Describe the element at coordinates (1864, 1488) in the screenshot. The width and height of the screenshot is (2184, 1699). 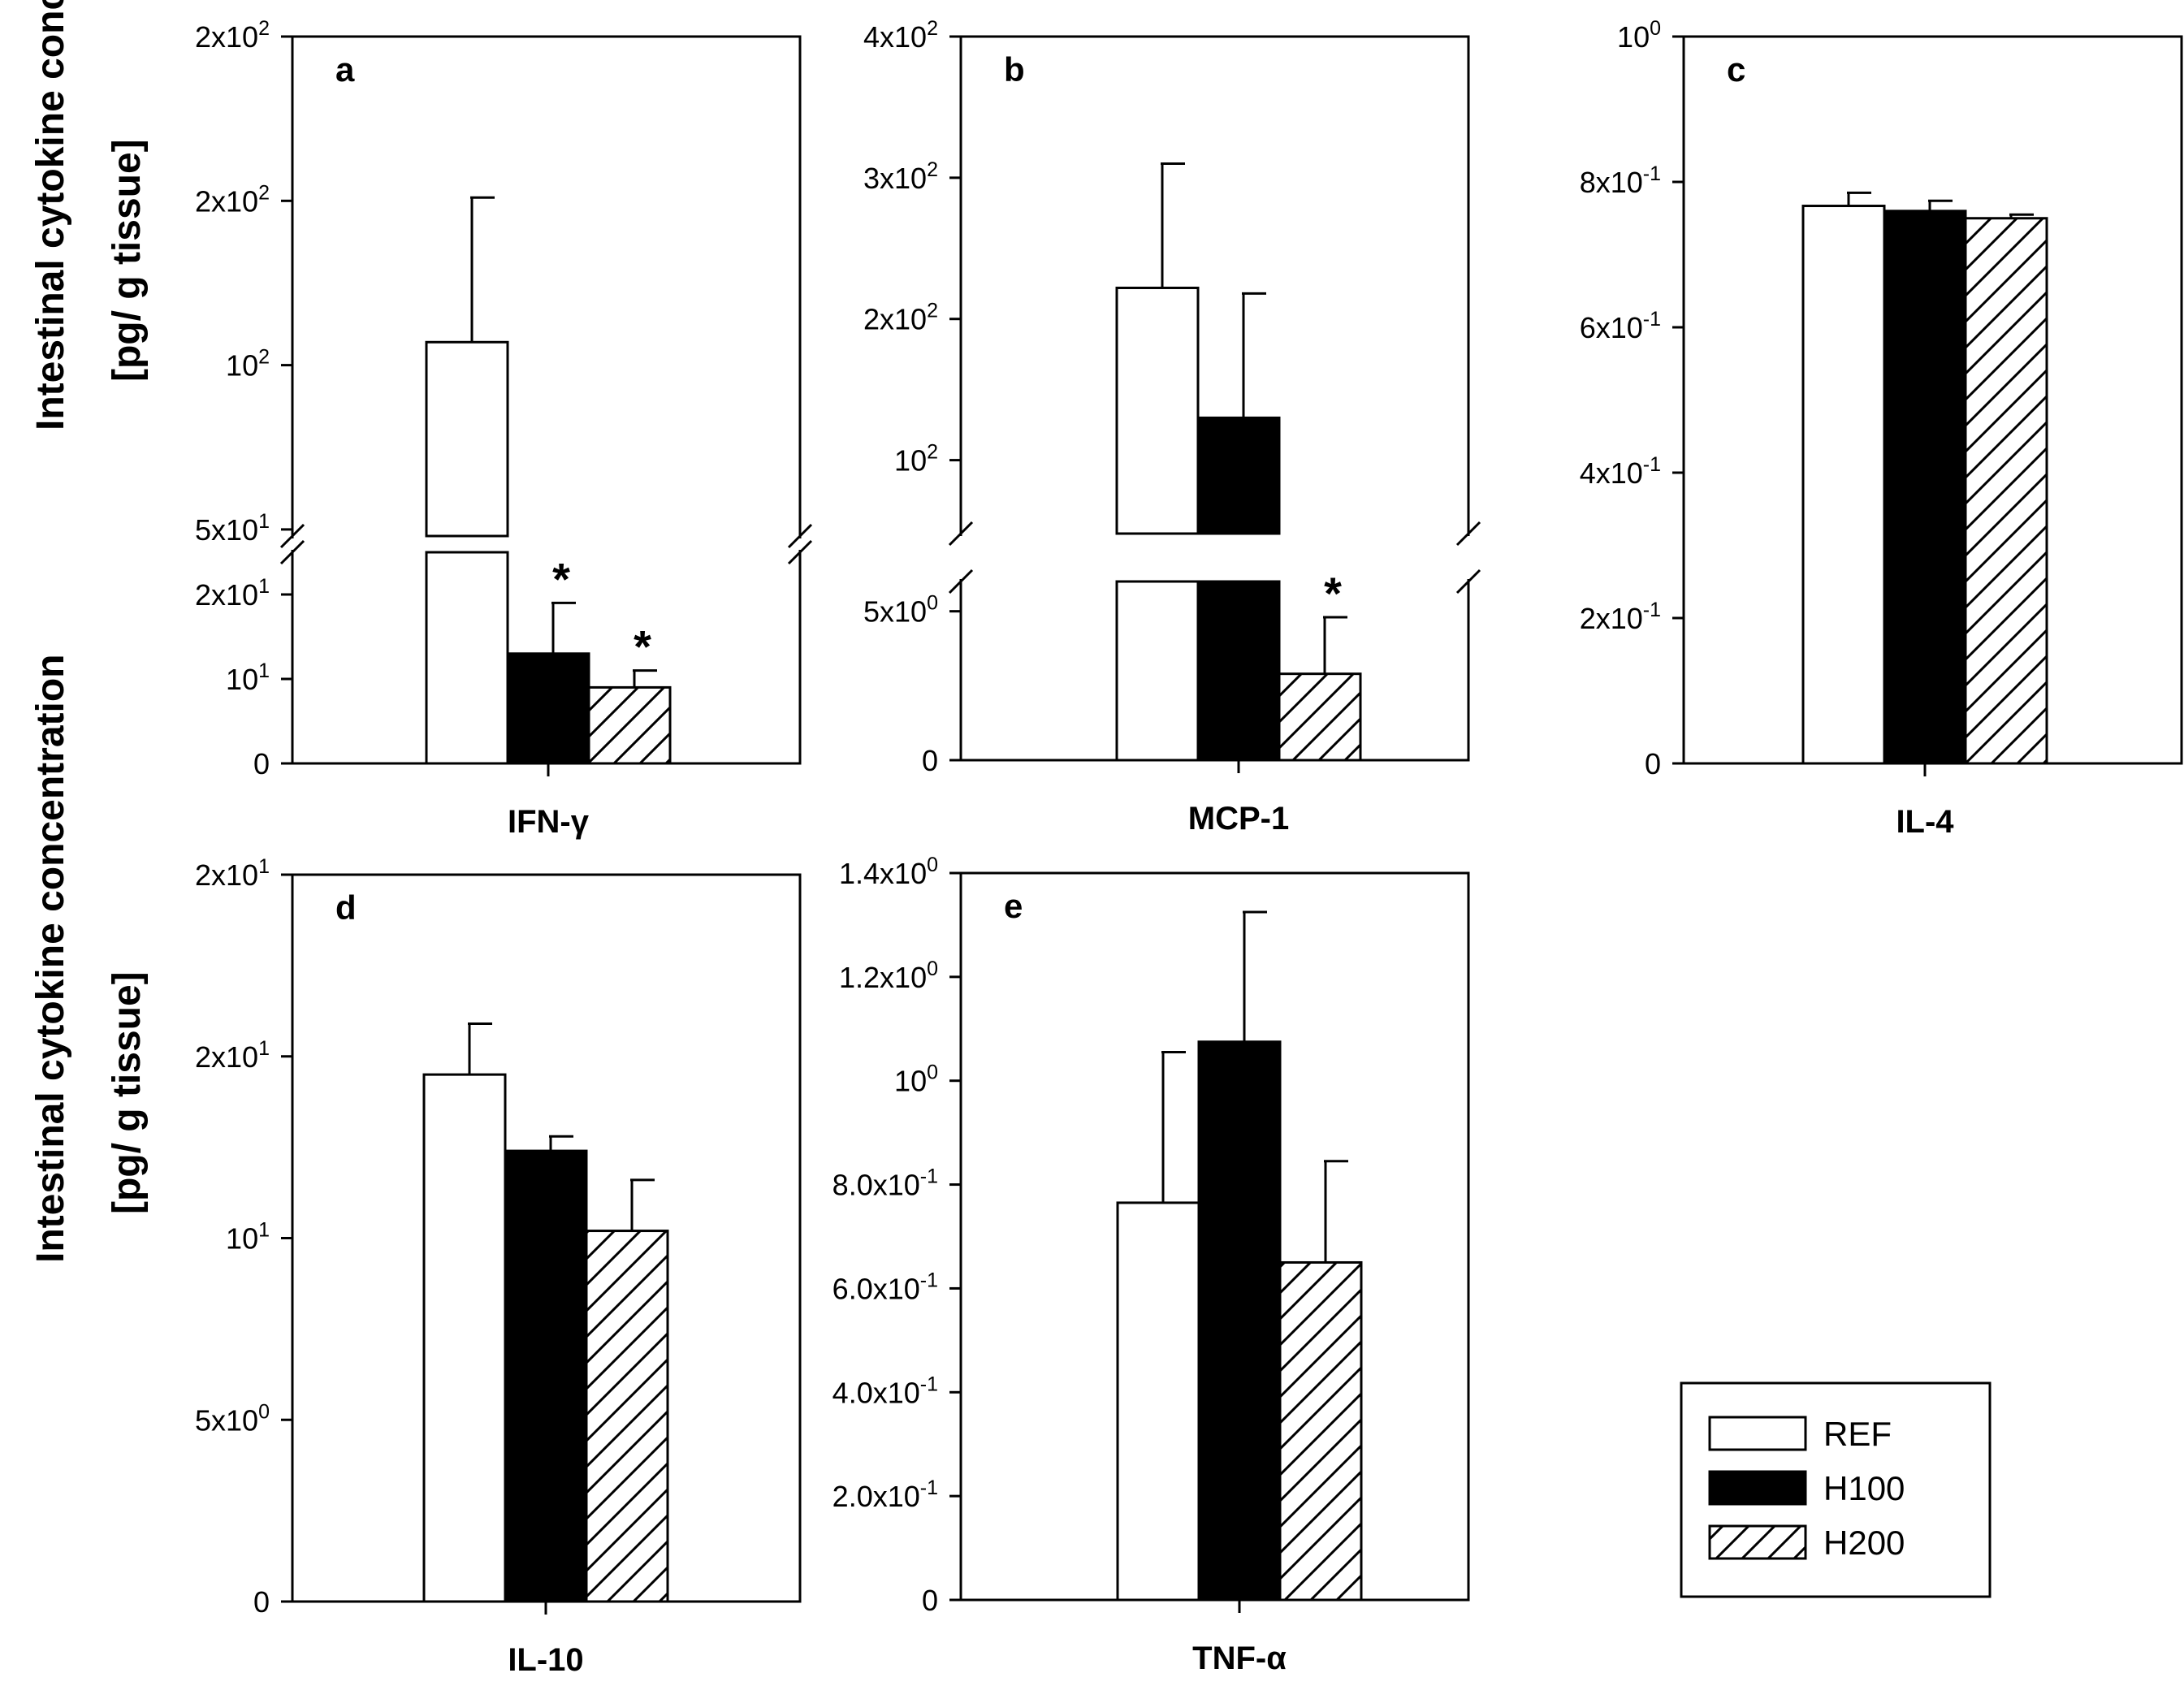
I see `legend-label-h100: H100` at that location.